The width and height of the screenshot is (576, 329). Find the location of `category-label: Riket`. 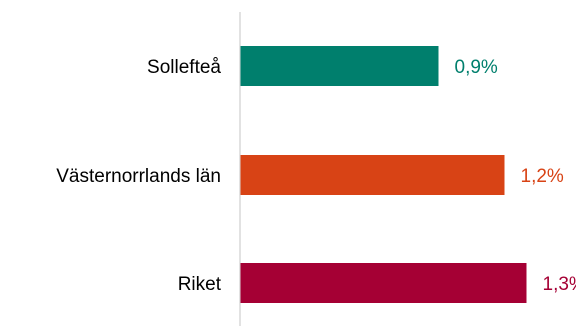

category-label: Riket is located at coordinates (200, 284).